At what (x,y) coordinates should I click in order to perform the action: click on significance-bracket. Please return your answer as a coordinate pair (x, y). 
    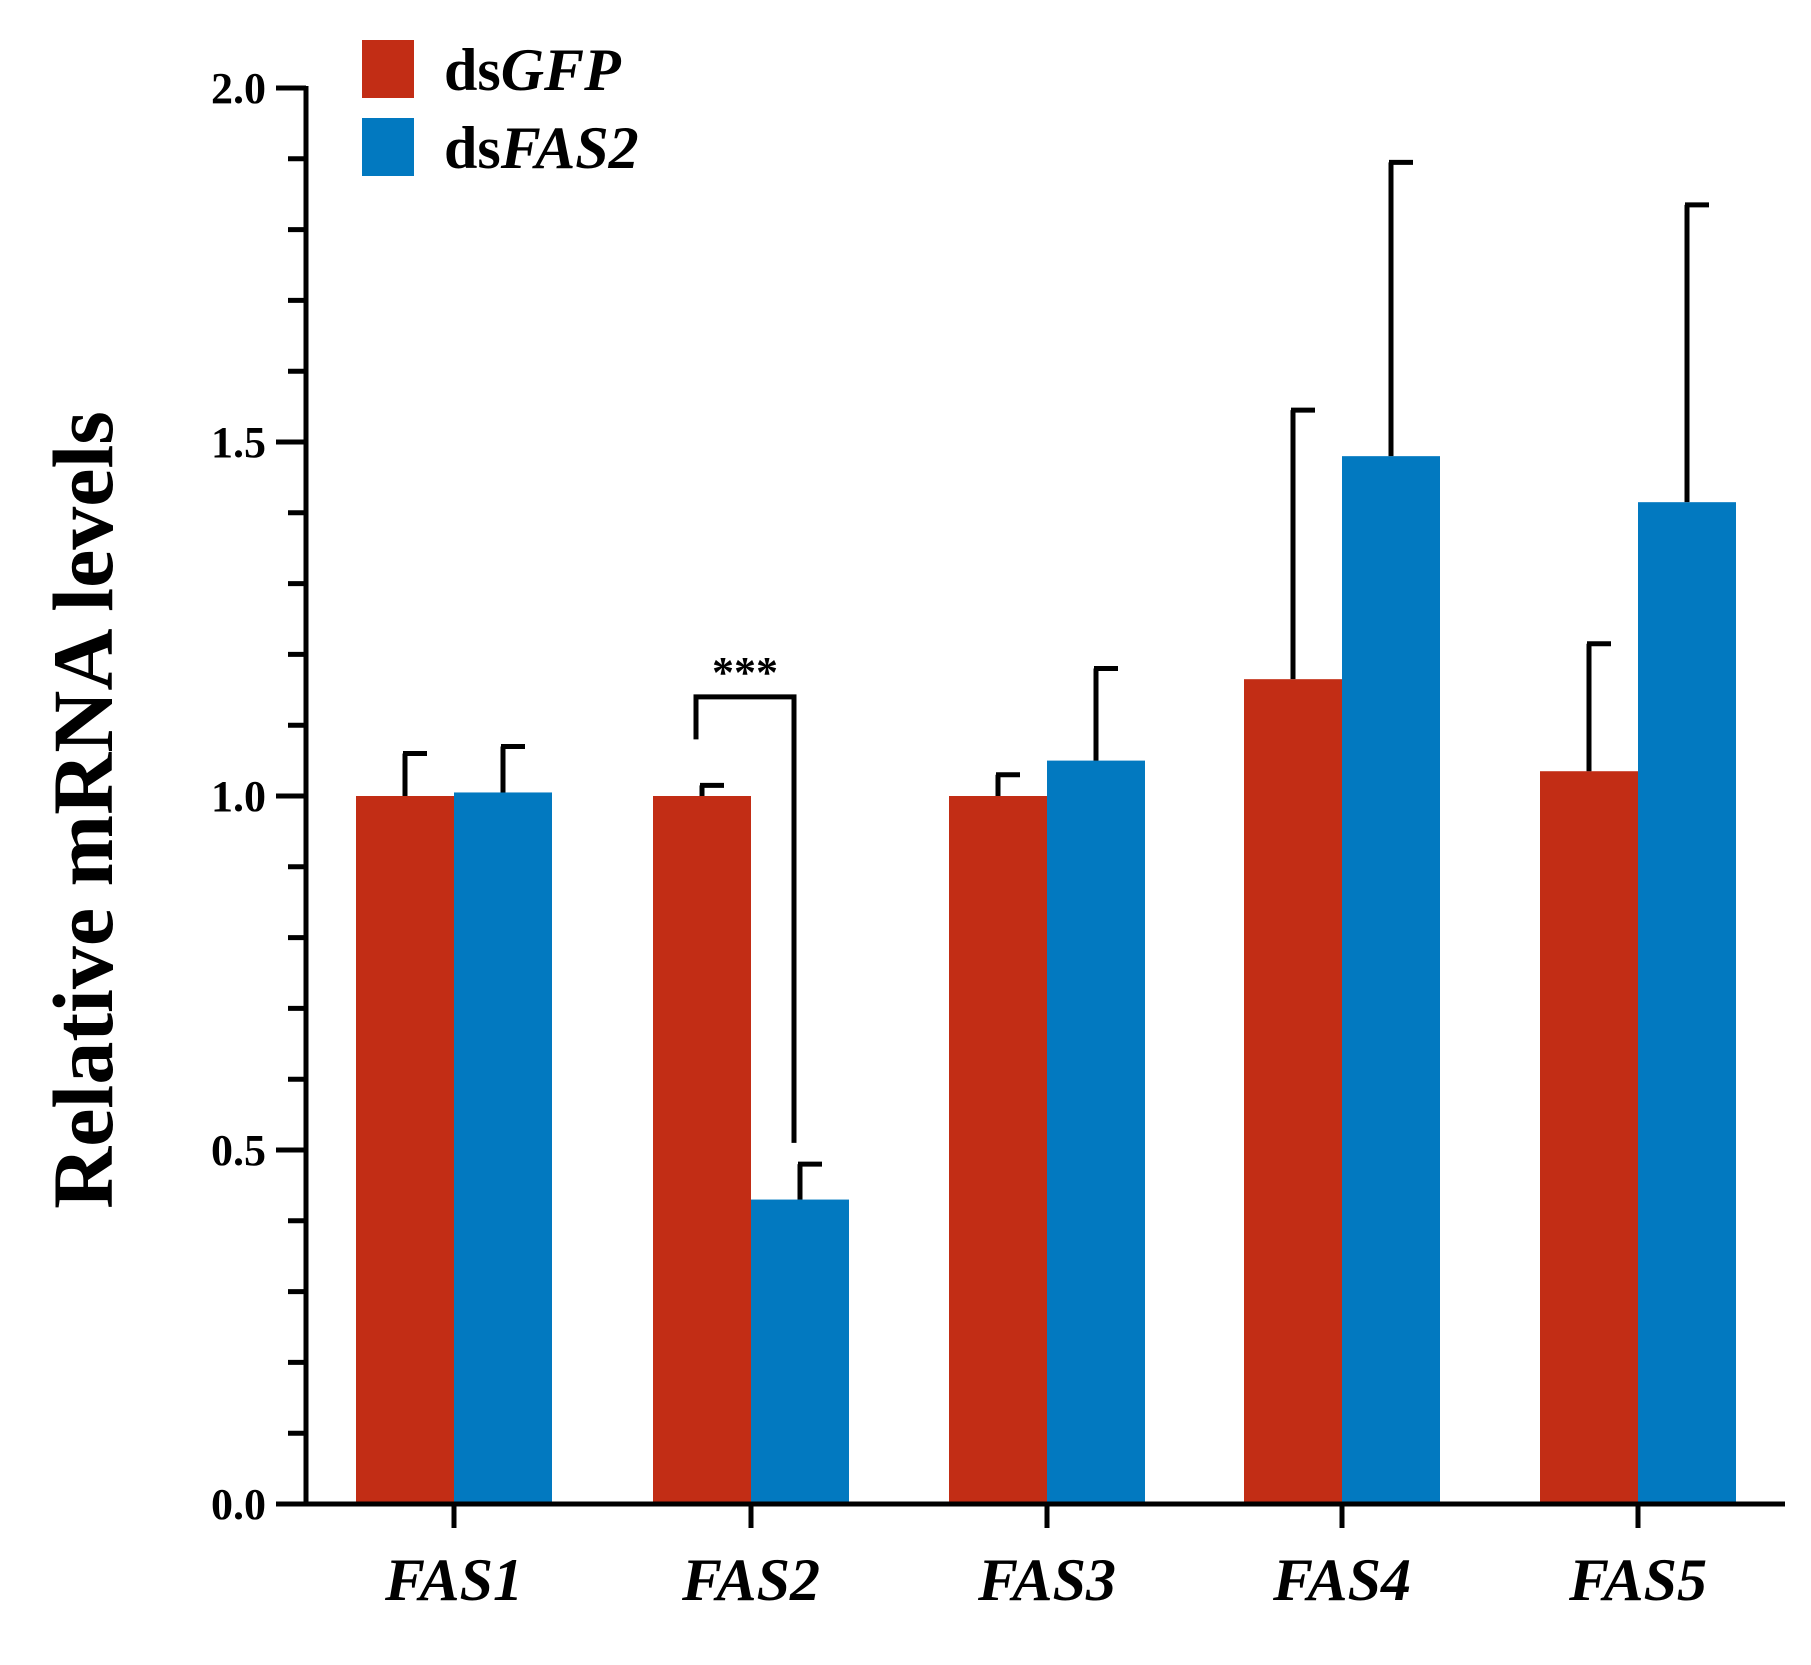
    Looking at the image, I should click on (745, 918).